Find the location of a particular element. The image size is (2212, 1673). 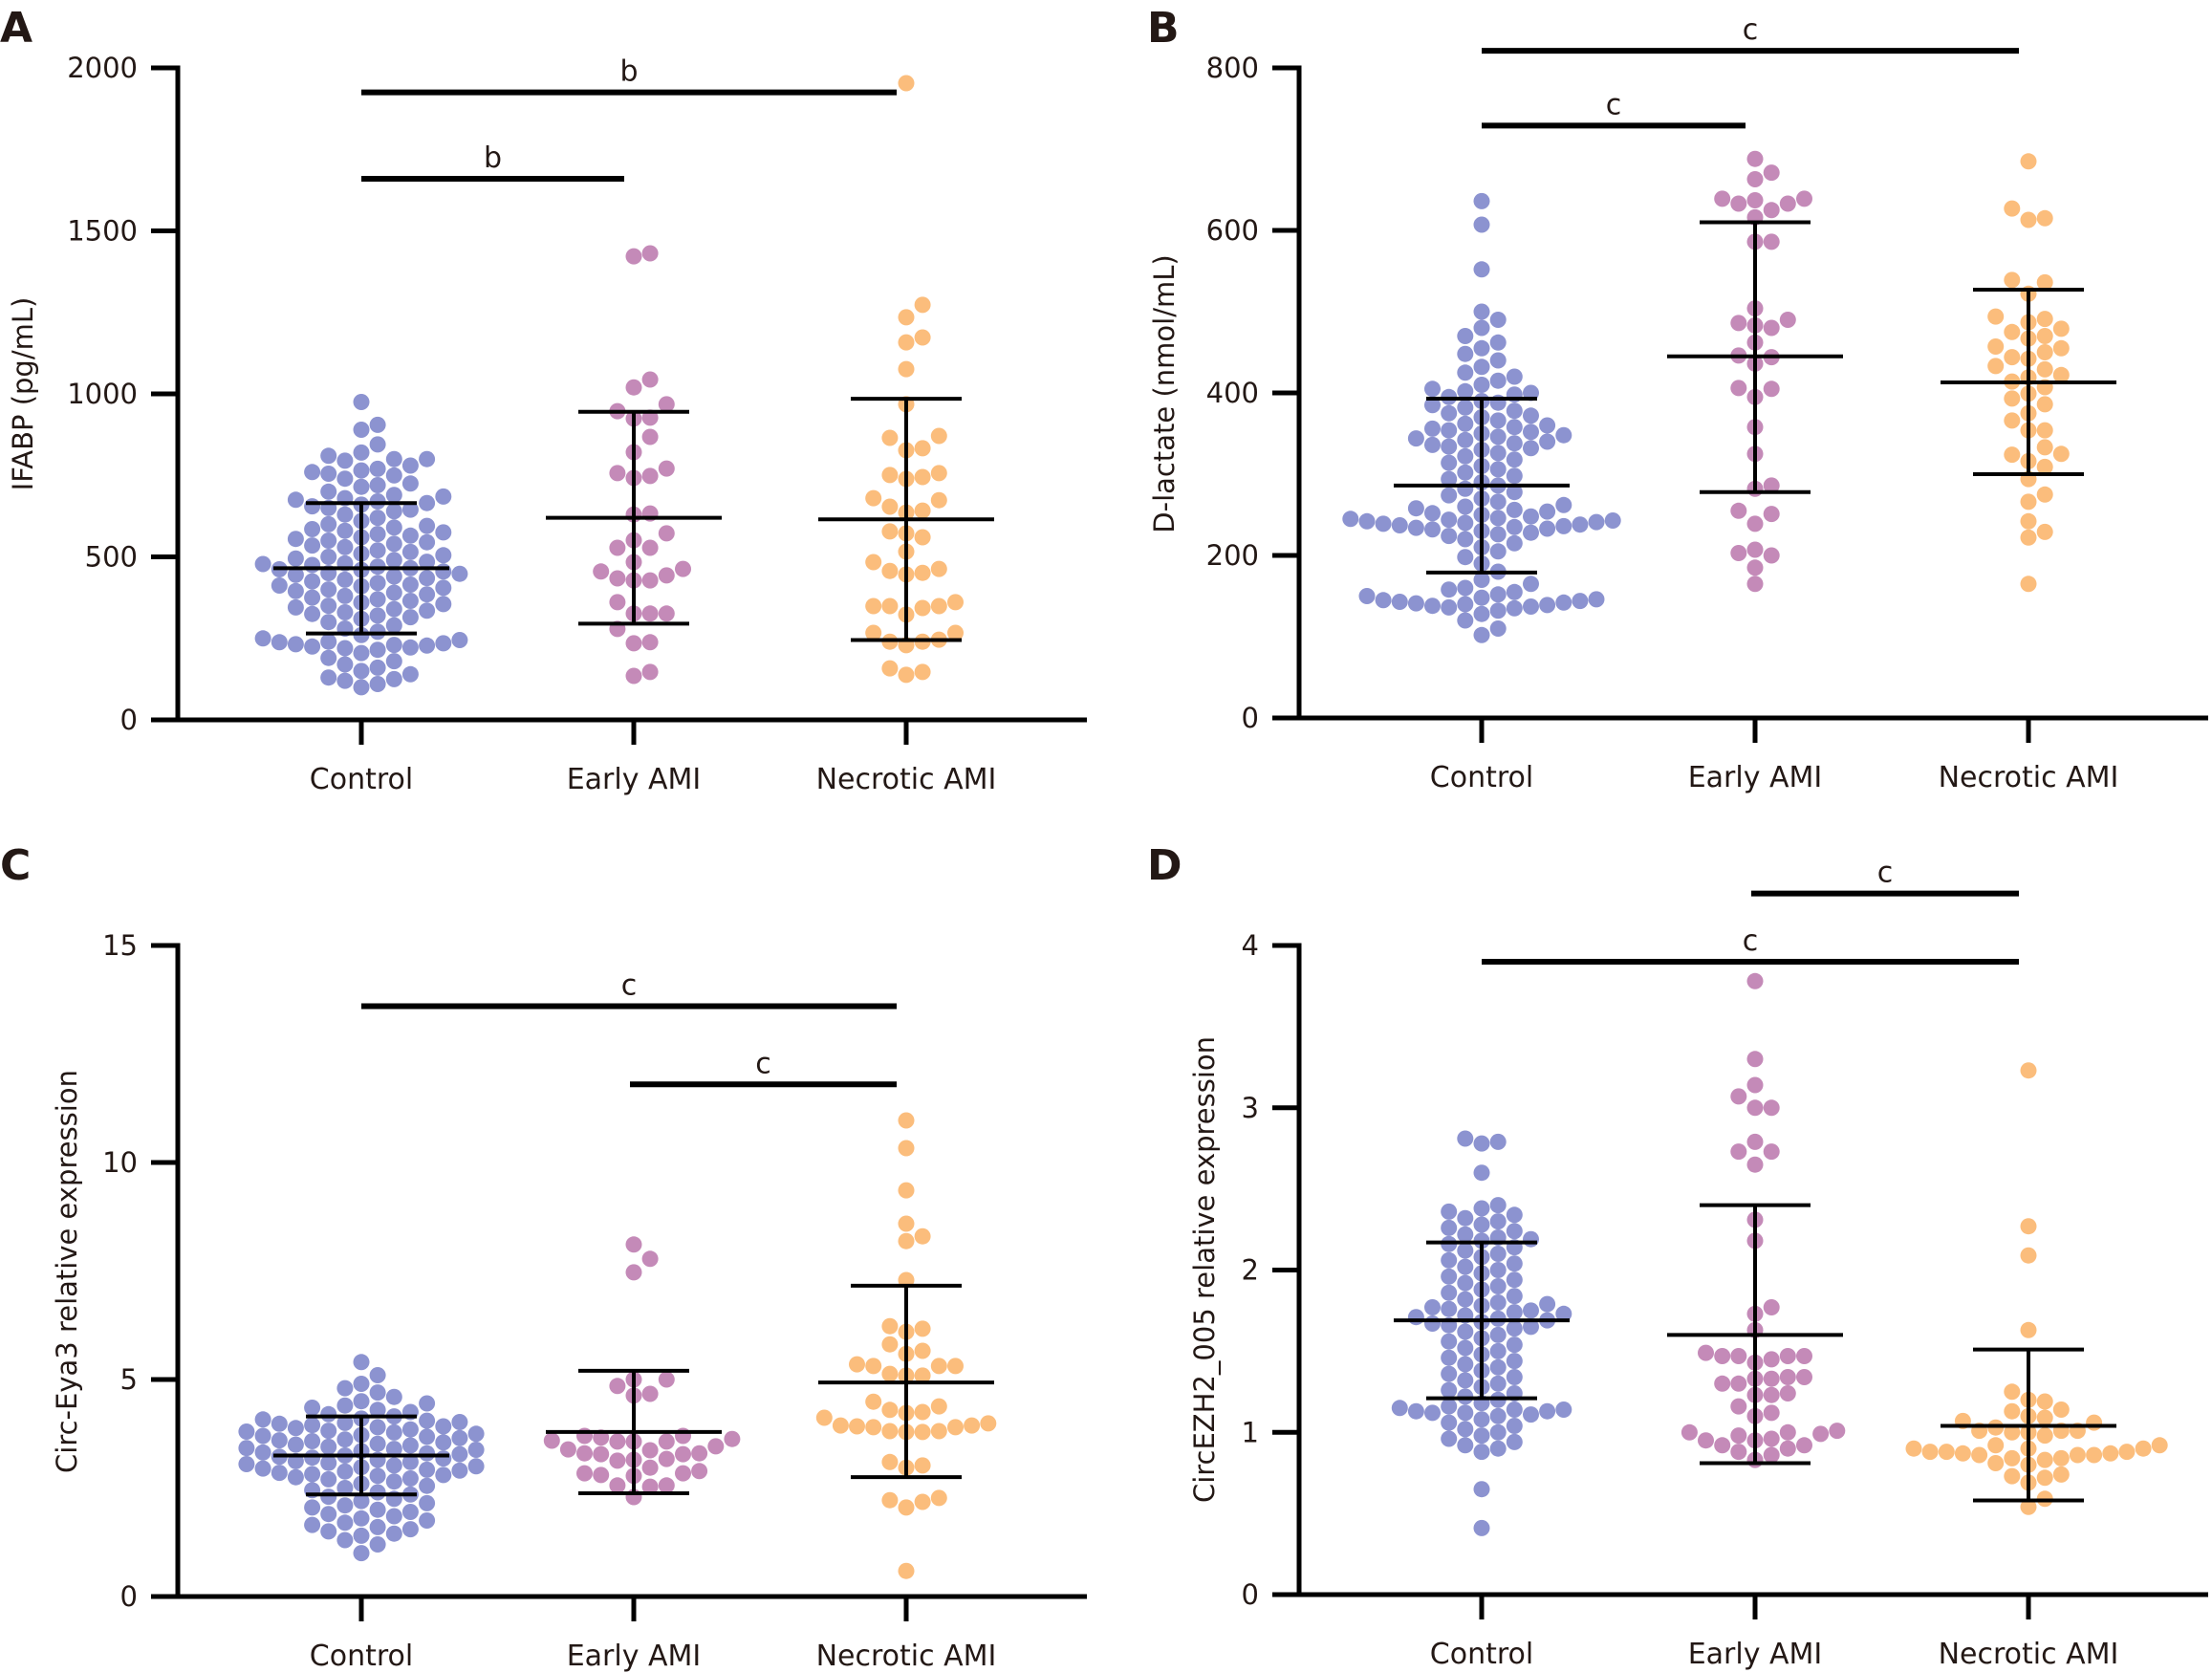

x-tick-label: Necrotic AMI is located at coordinates (906, 779).